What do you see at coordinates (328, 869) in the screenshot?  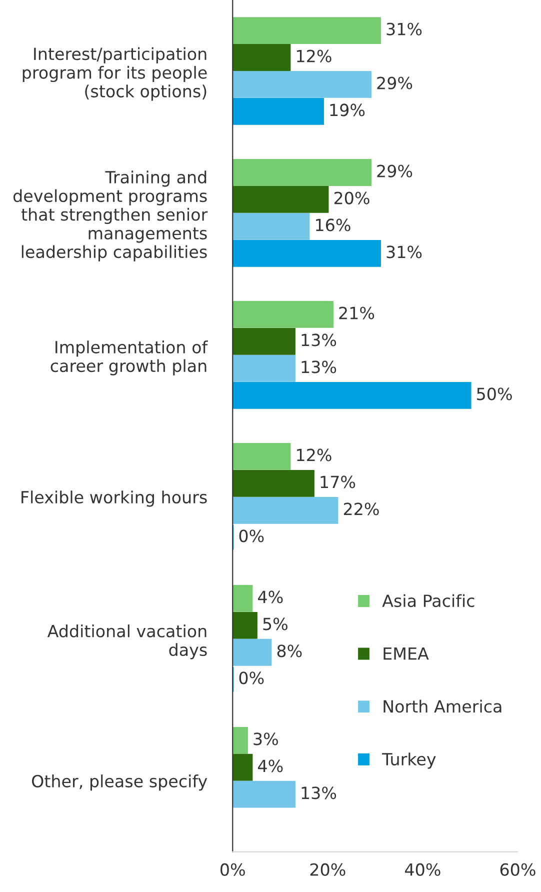 I see `x-tick-label: 20%` at bounding box center [328, 869].